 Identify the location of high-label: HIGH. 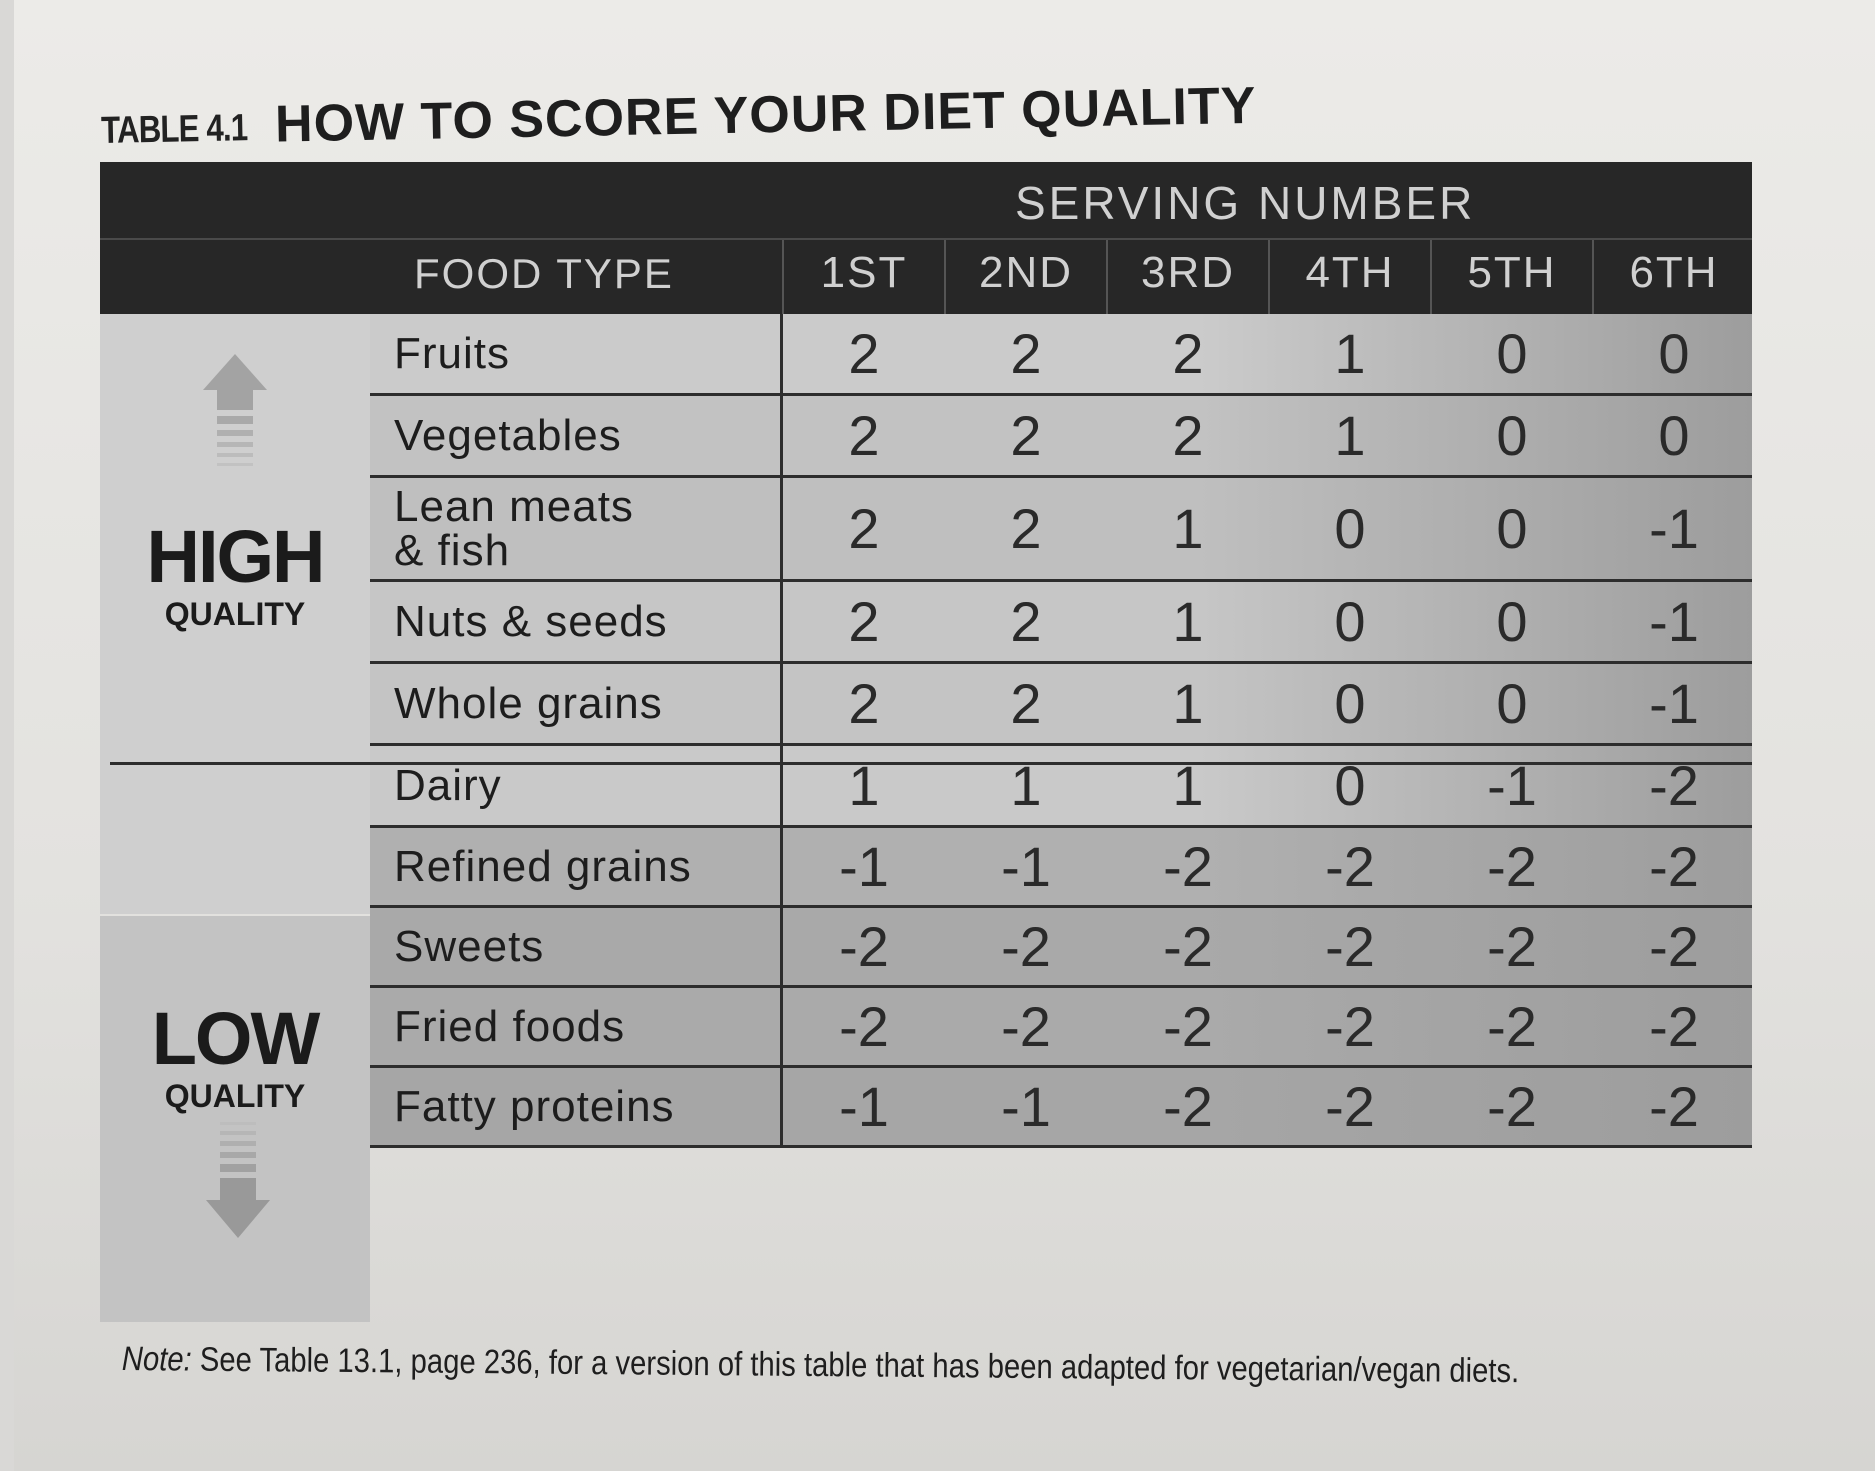
(236, 556).